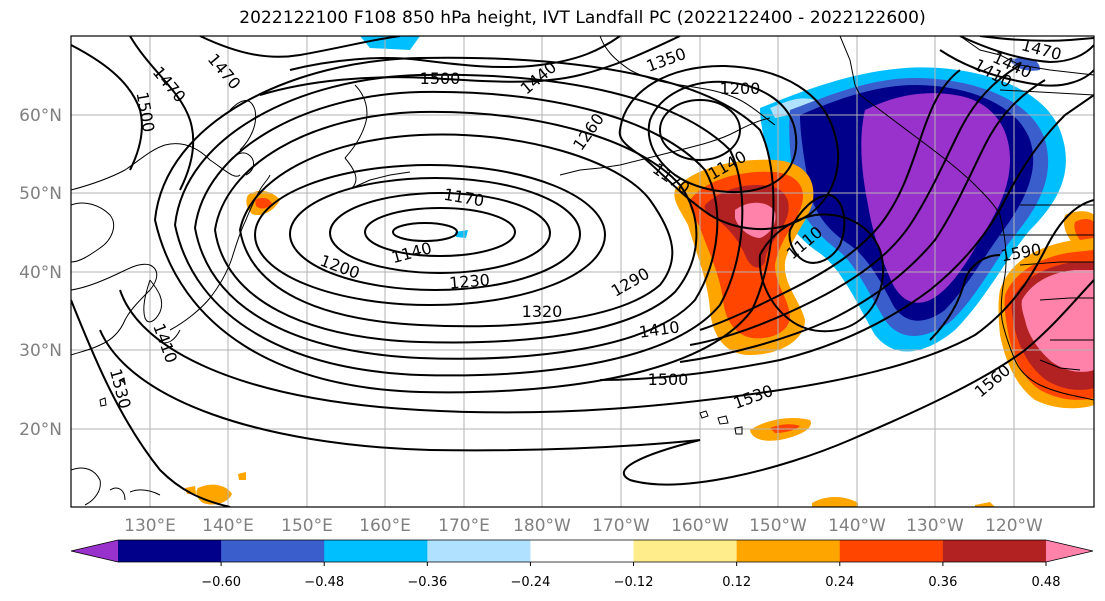  I want to click on lon-label: 170°W, so click(621, 526).